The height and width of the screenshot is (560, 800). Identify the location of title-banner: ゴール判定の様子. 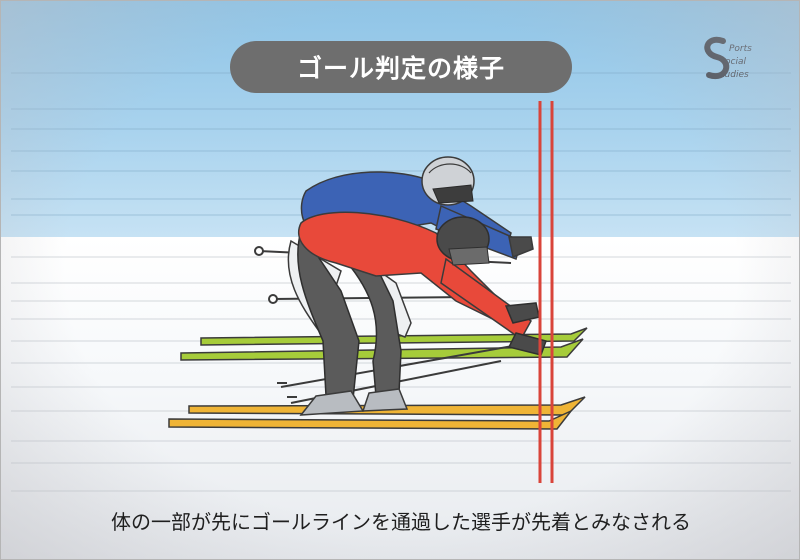
(401, 67).